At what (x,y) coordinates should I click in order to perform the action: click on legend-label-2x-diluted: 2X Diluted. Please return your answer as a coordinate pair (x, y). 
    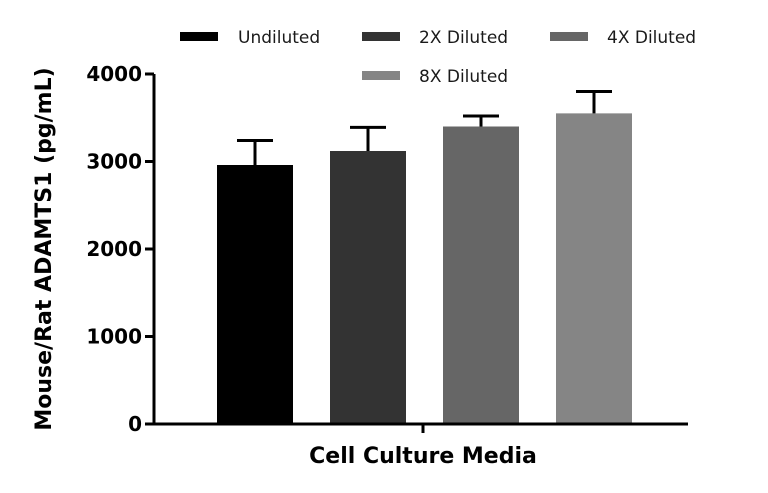
    Looking at the image, I should click on (463, 38).